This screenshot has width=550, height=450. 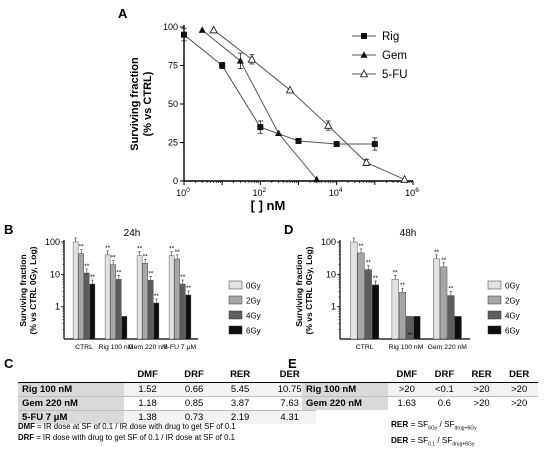 What do you see at coordinates (28, 290) in the screenshot?
I see `y-axis-title-b: Surviving fraction(% vs CTRL 0Gy, Log)` at bounding box center [28, 290].